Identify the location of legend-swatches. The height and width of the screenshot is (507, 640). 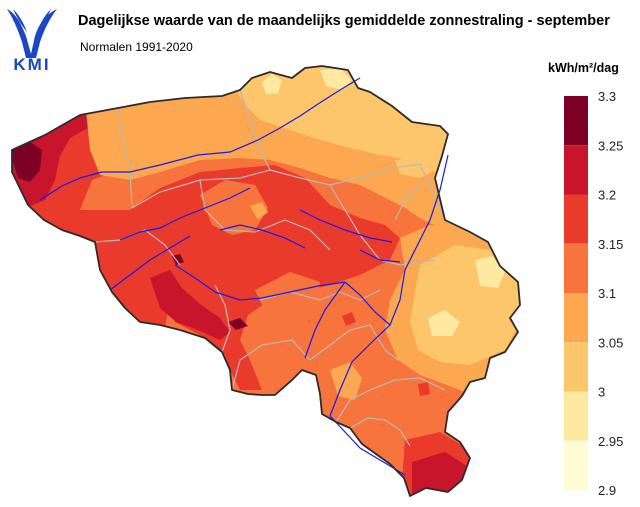
(576, 293).